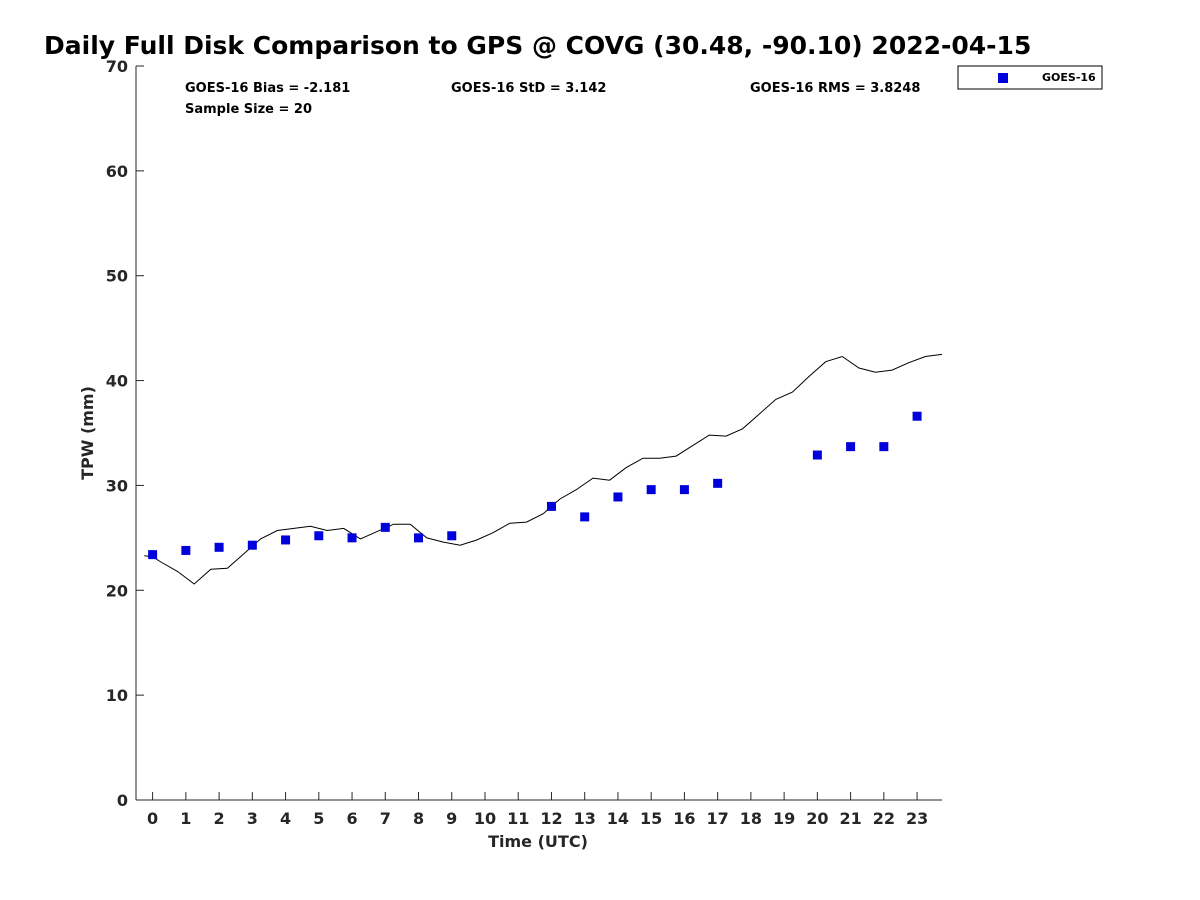 The width and height of the screenshot is (1200, 900). What do you see at coordinates (618, 818) in the screenshot?
I see `x-tick-label: 14` at bounding box center [618, 818].